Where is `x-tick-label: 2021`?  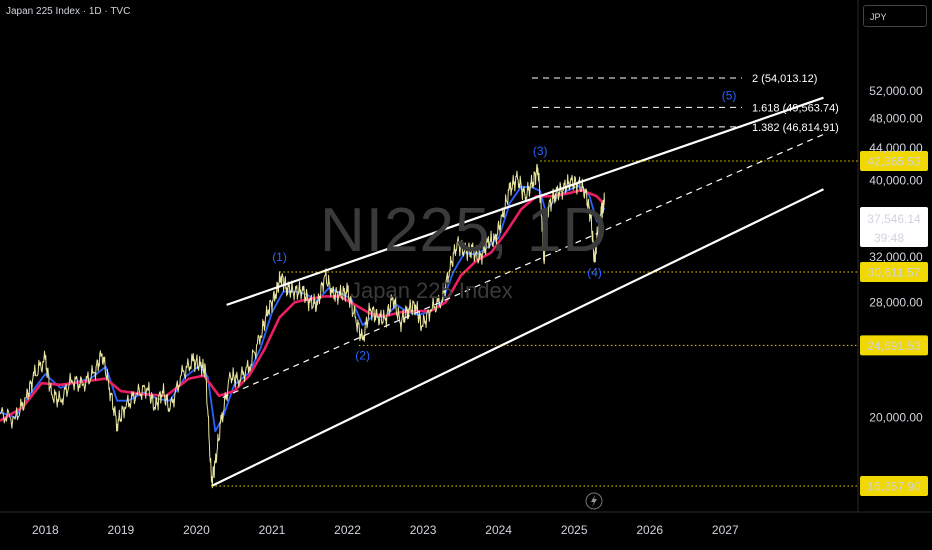 x-tick-label: 2021 is located at coordinates (272, 530).